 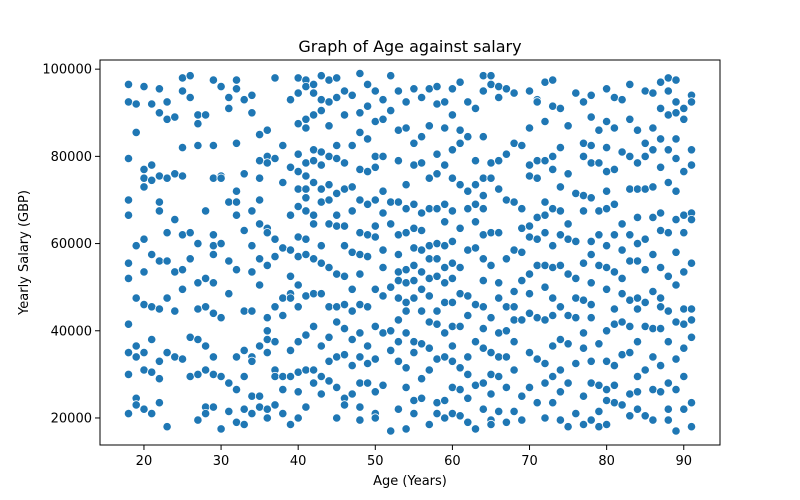 What do you see at coordinates (606, 461) in the screenshot?
I see `x-tick-label: 80` at bounding box center [606, 461].